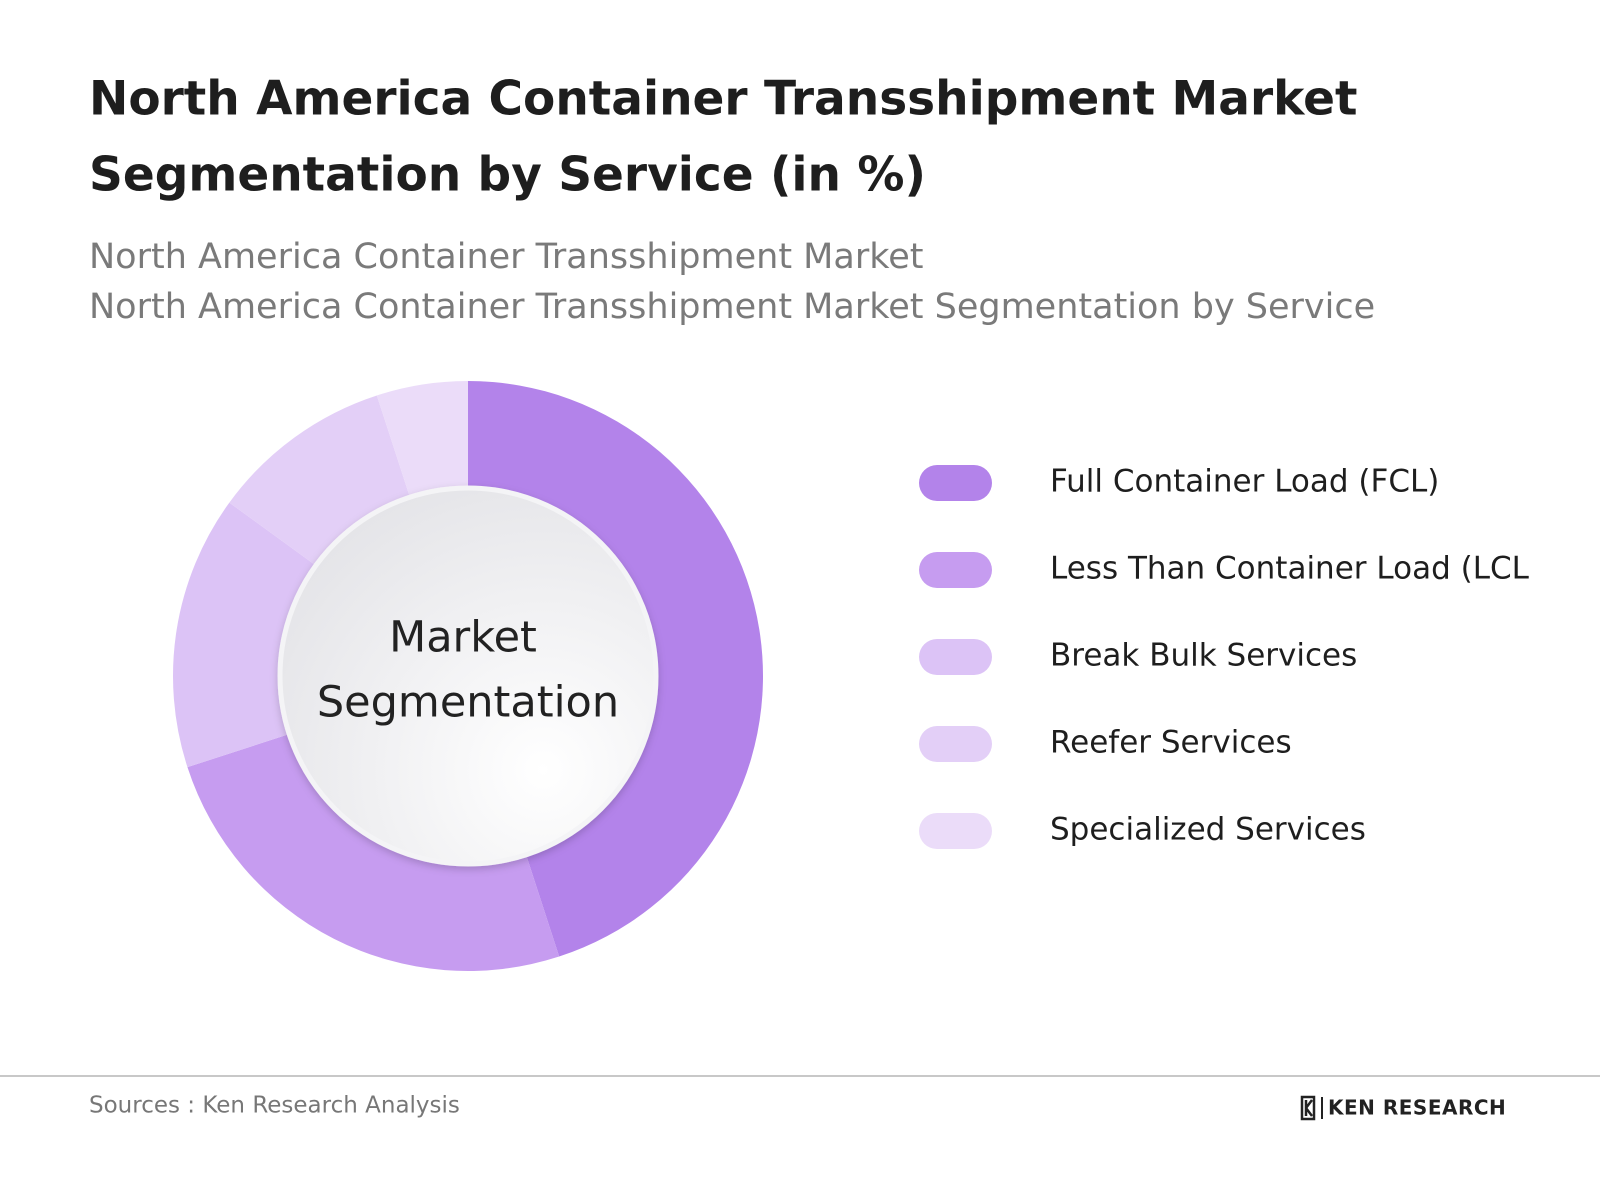  I want to click on brand-name: KEN RESEARCH, so click(1417, 1108).